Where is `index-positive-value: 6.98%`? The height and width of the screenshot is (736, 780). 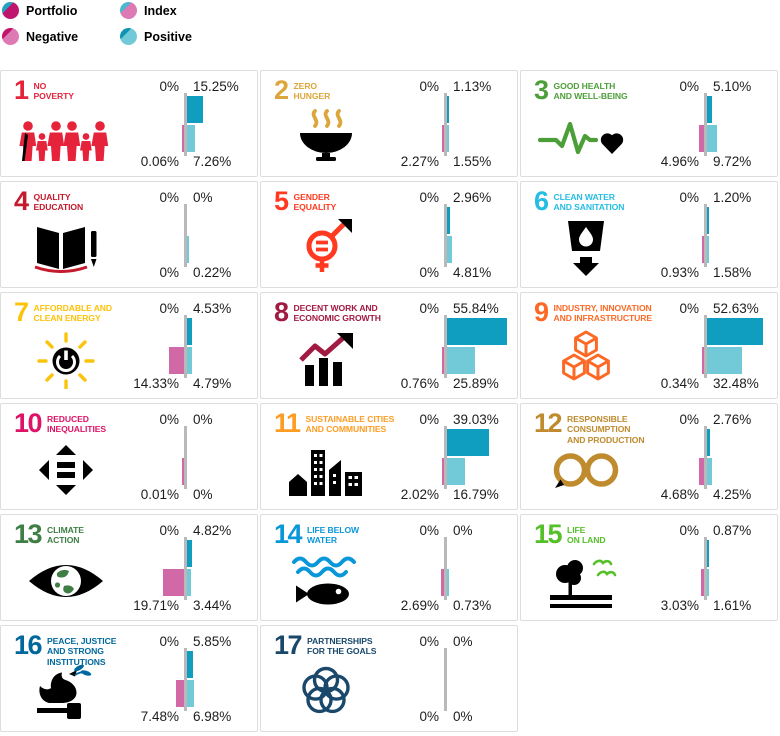 index-positive-value: 6.98% is located at coordinates (212, 716).